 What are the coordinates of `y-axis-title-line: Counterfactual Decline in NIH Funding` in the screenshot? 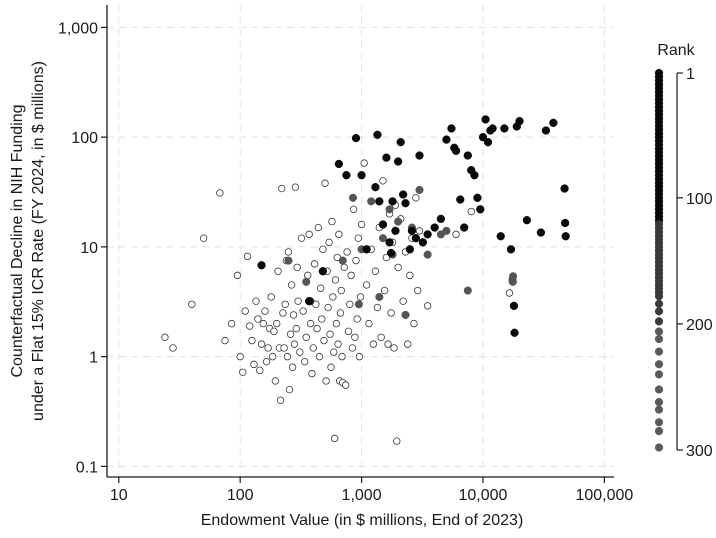 It's located at (17, 240).